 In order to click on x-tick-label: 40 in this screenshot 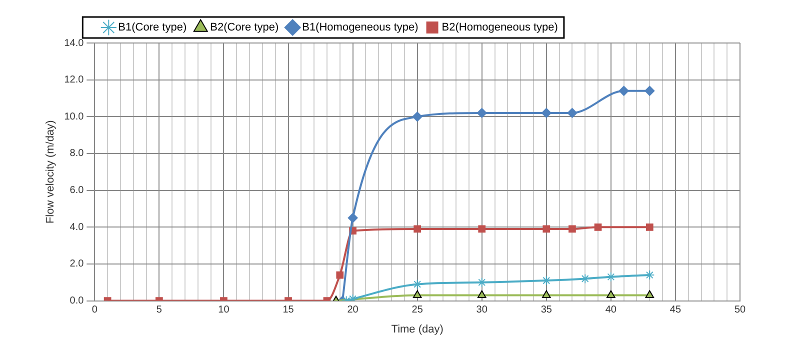, I will do `click(611, 310)`.